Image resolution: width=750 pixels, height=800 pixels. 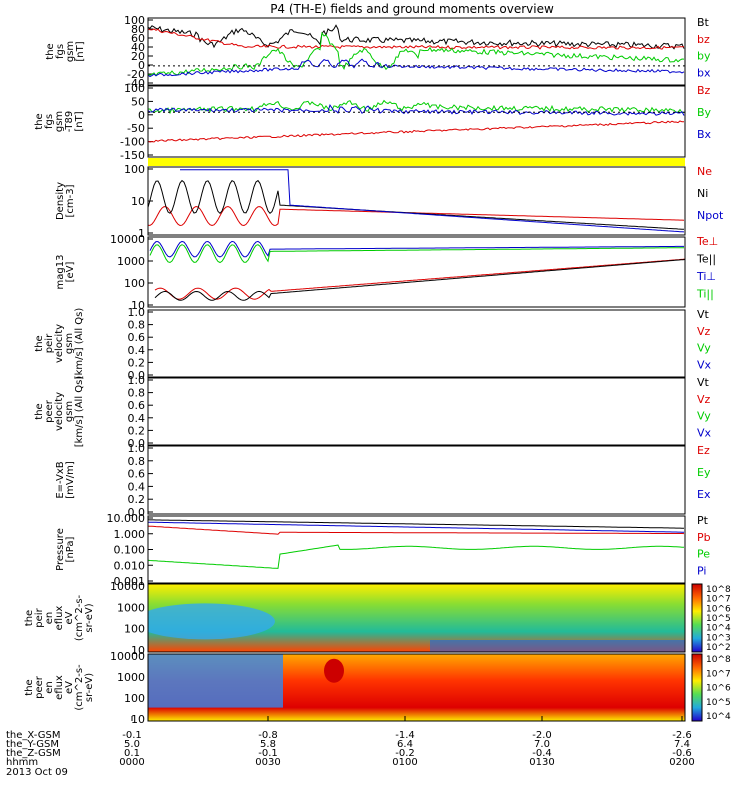 What do you see at coordinates (702, 193) in the screenshot?
I see `legend-Ni: Ni` at bounding box center [702, 193].